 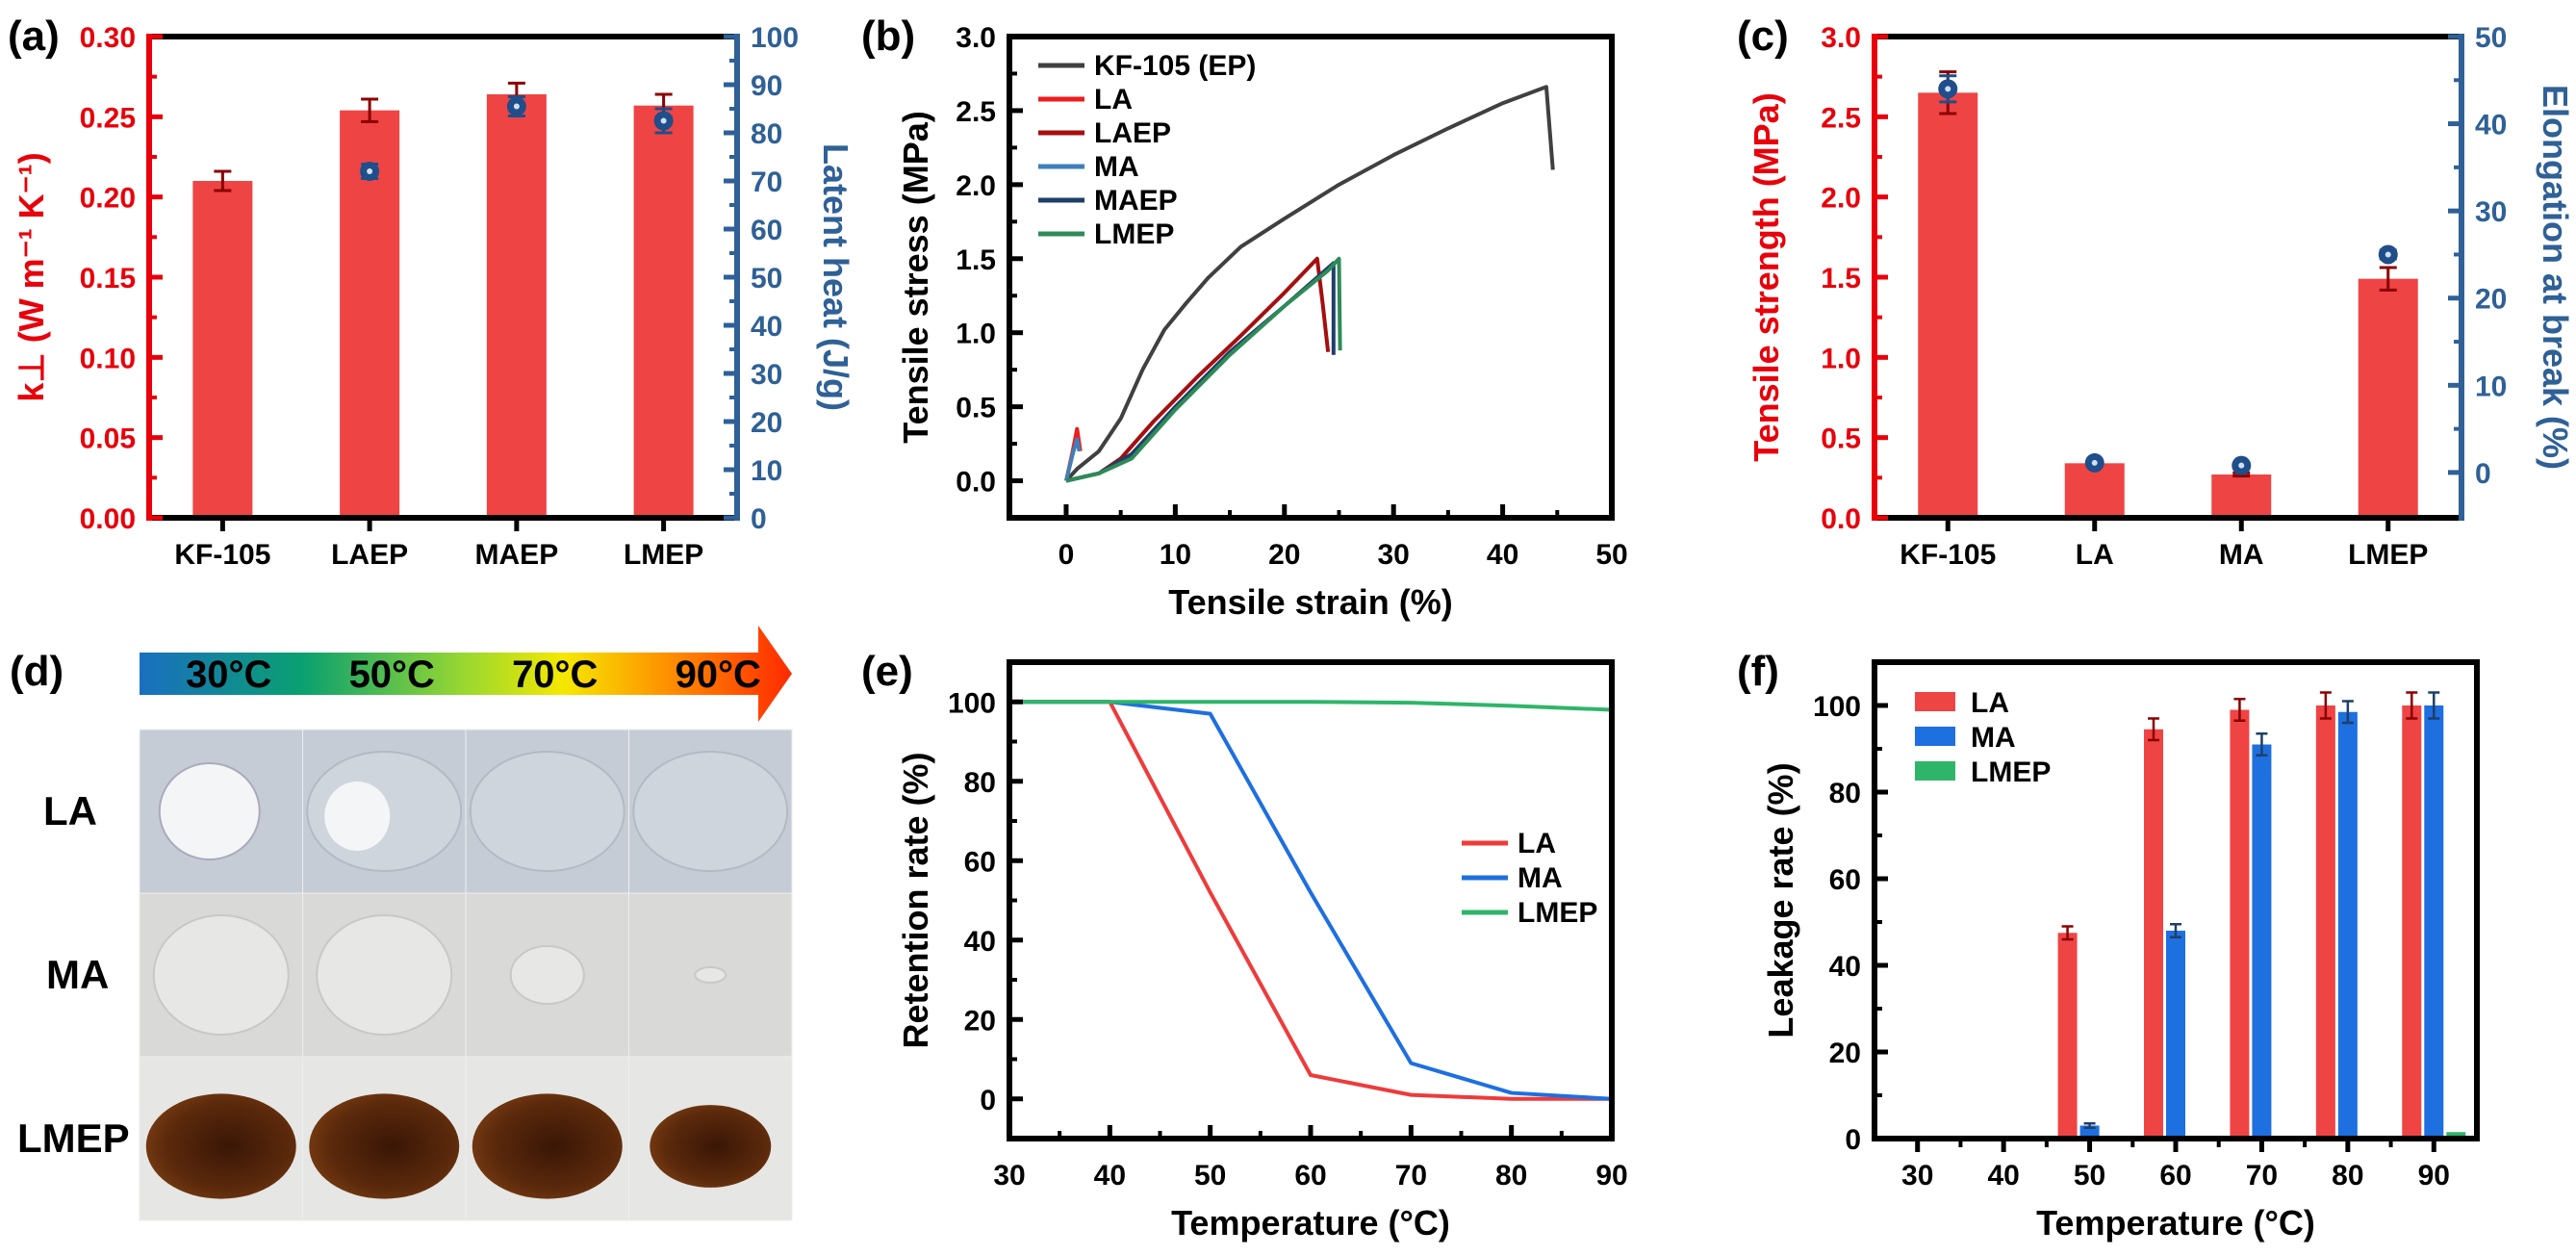 I want to click on x-tick-label: MA, so click(x=2241, y=555).